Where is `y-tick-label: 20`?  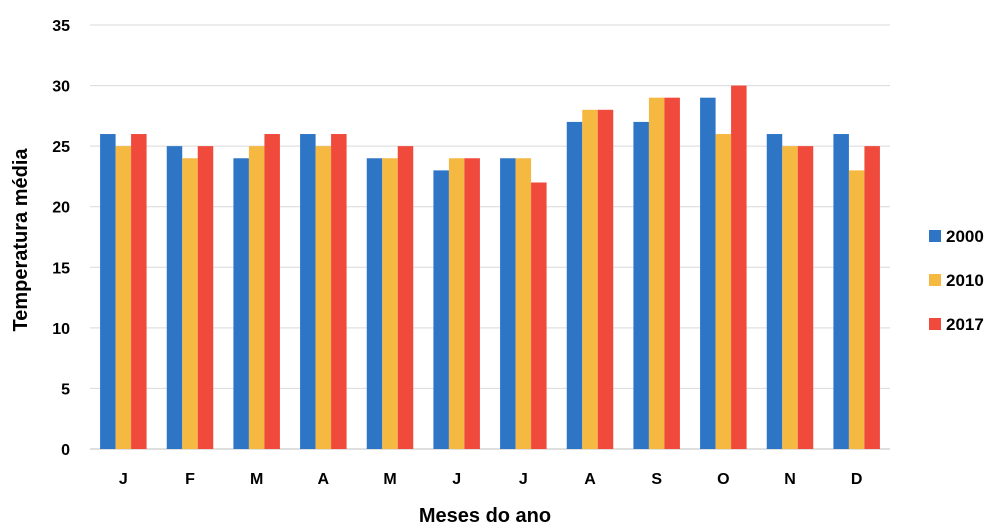 y-tick-label: 20 is located at coordinates (61, 208).